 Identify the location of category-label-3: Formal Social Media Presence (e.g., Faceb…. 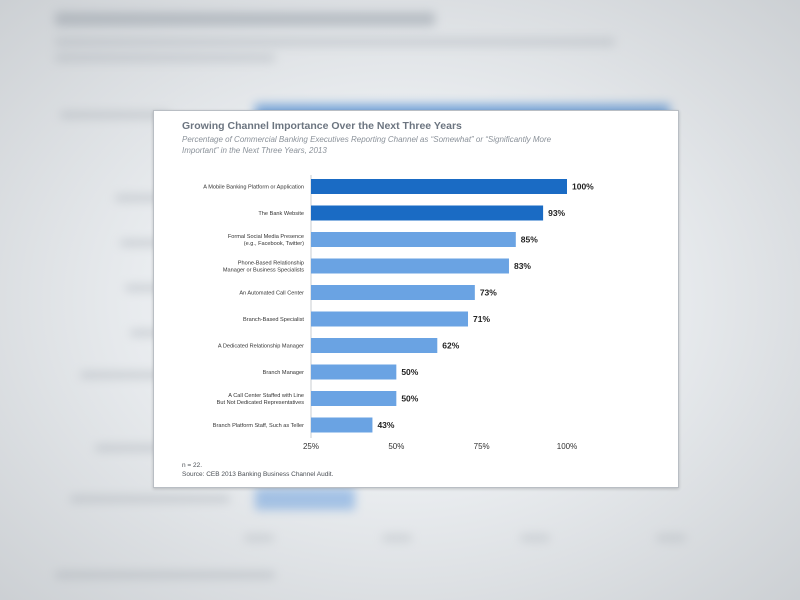
(266, 240).